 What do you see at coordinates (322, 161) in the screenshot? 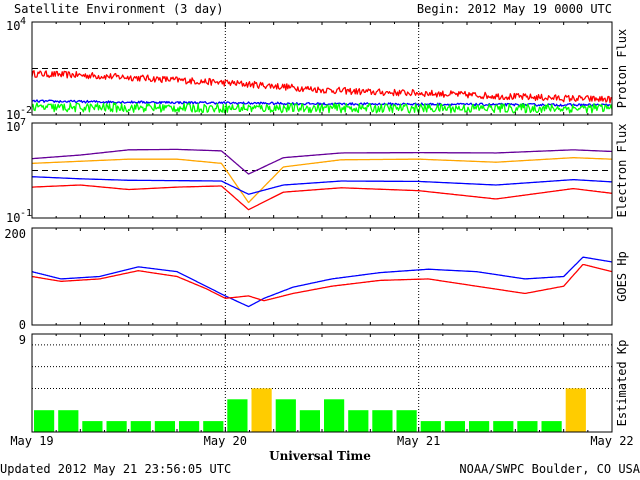
I see `purple-series-line` at bounding box center [322, 161].